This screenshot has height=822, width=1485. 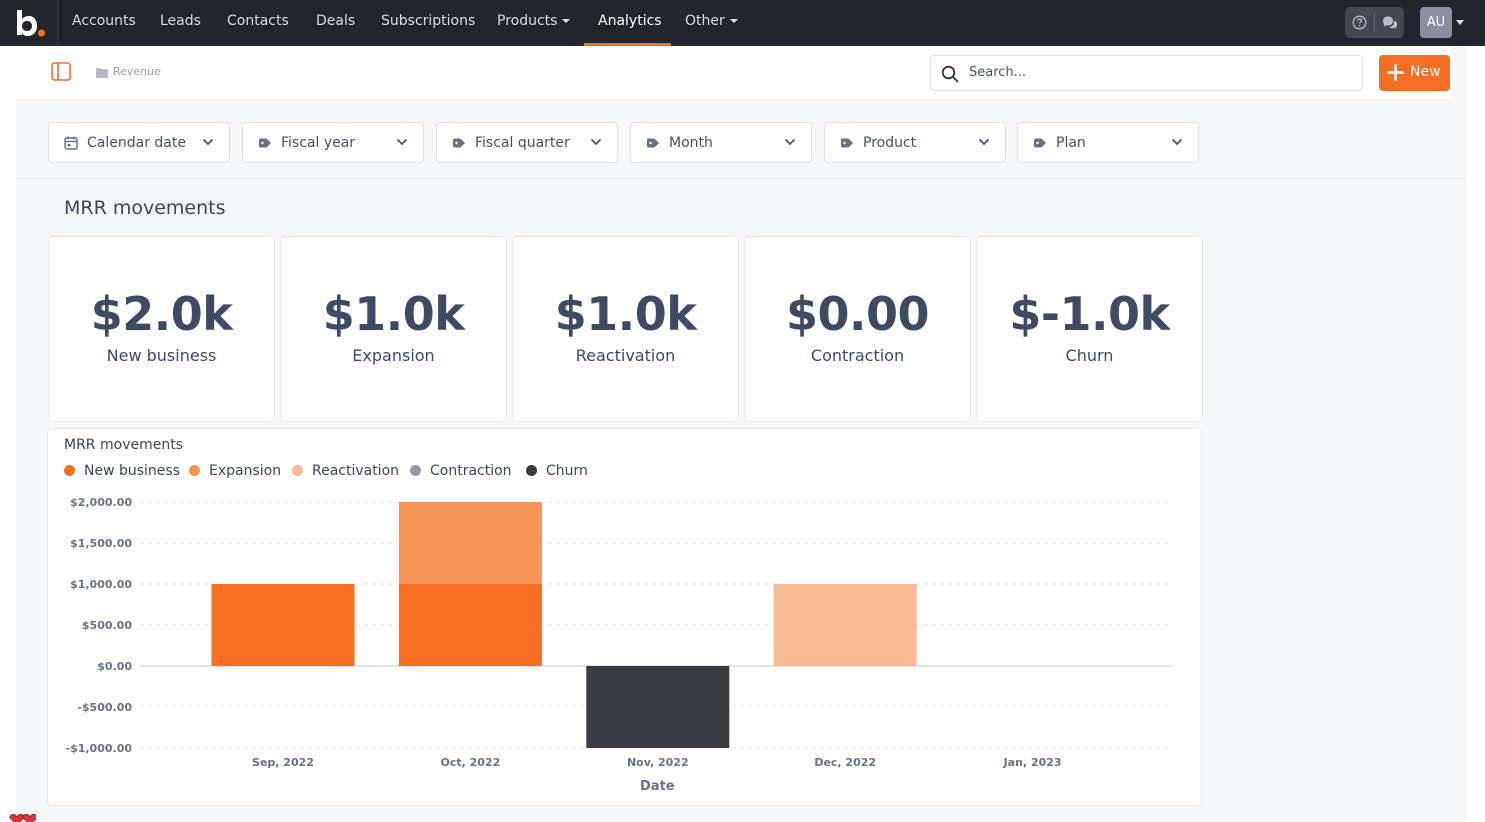 I want to click on kpi-card-reactivation: $1.0k Reactivation, so click(x=625, y=329).